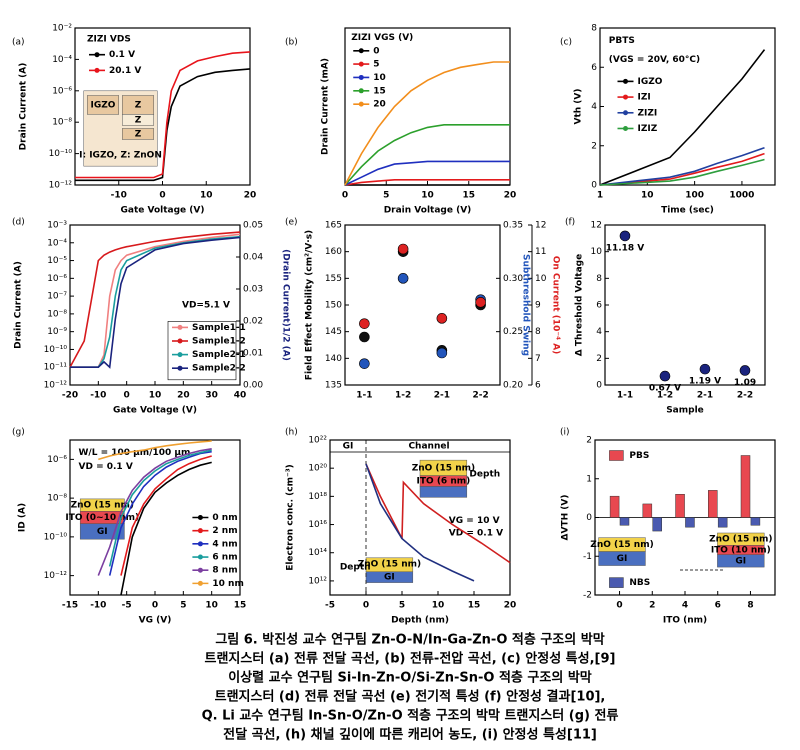 This screenshot has width=800, height=750. I want to click on annotation: I: IGZO, Z: ZnON, so click(120, 156).